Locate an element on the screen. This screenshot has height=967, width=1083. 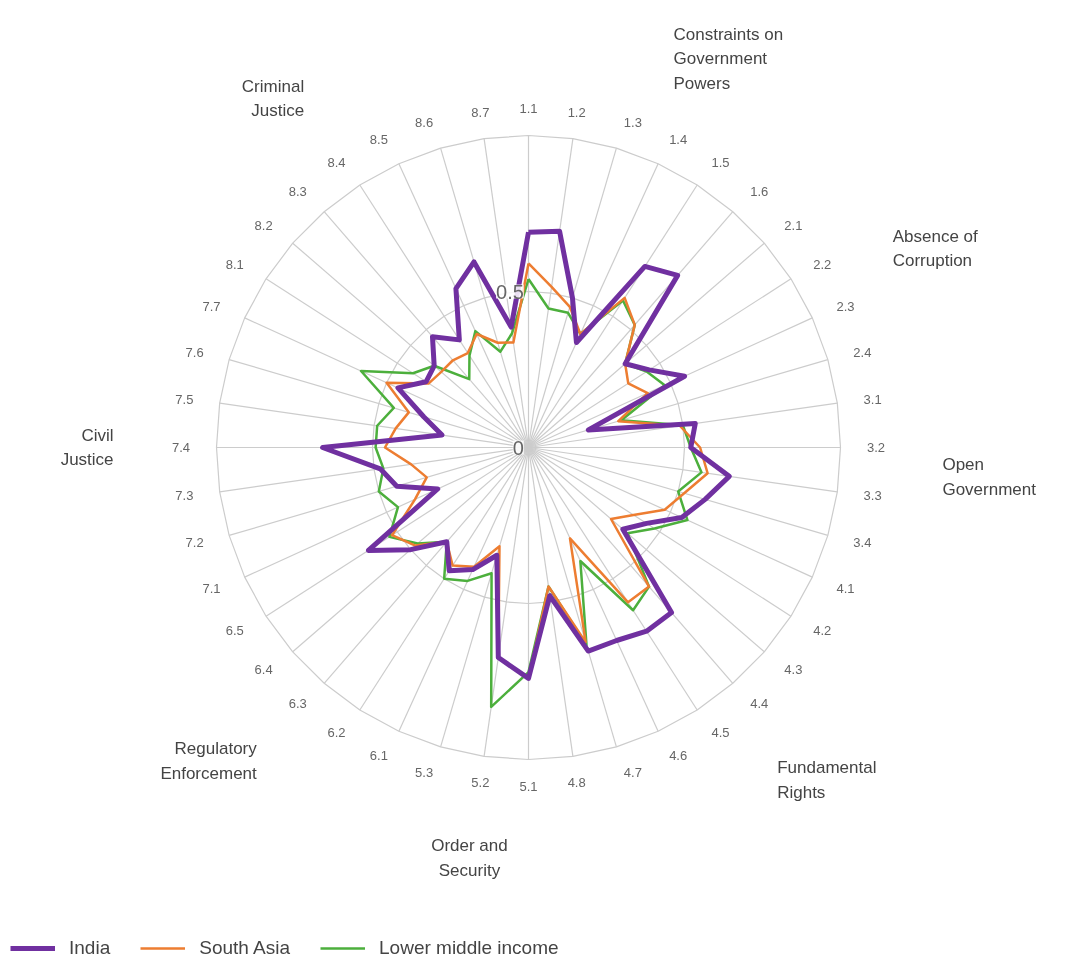
spoke-label: 8.5 is located at coordinates (378, 140).